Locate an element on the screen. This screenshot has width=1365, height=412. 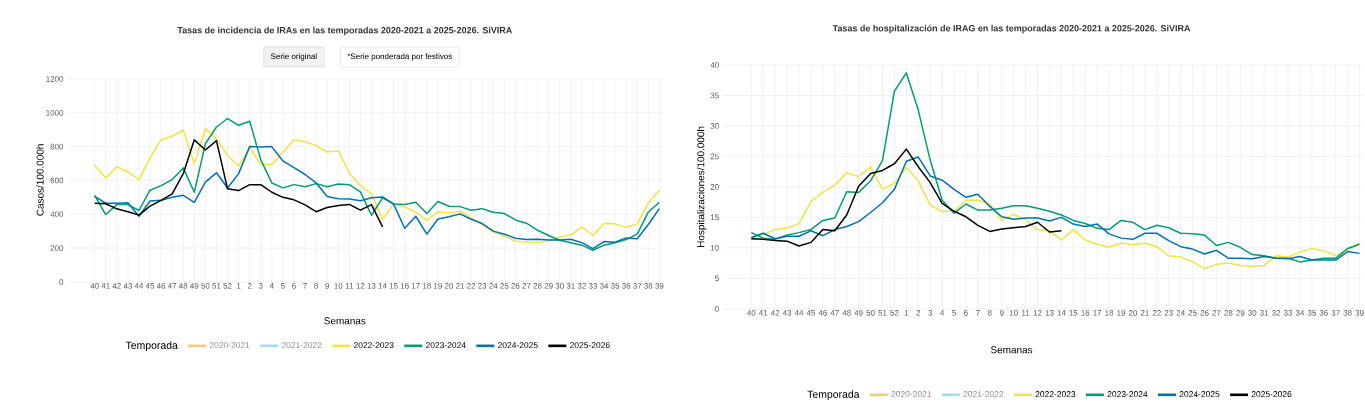
y-axis-title: Hospitalizaciones/100.000h is located at coordinates (702, 187).